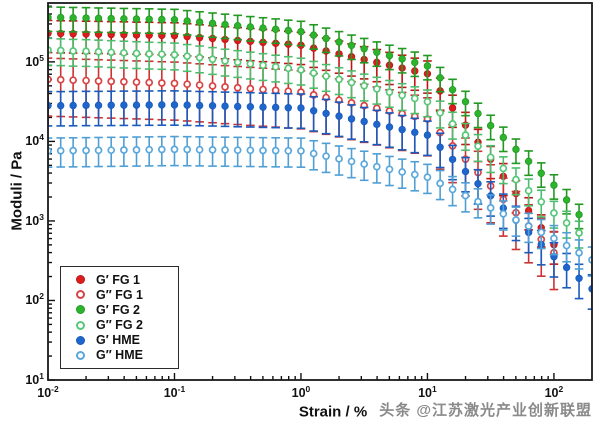 The image size is (600, 430). Describe the element at coordinates (34, 61) in the screenshot. I see `y-tick-label: 10⁵` at that location.